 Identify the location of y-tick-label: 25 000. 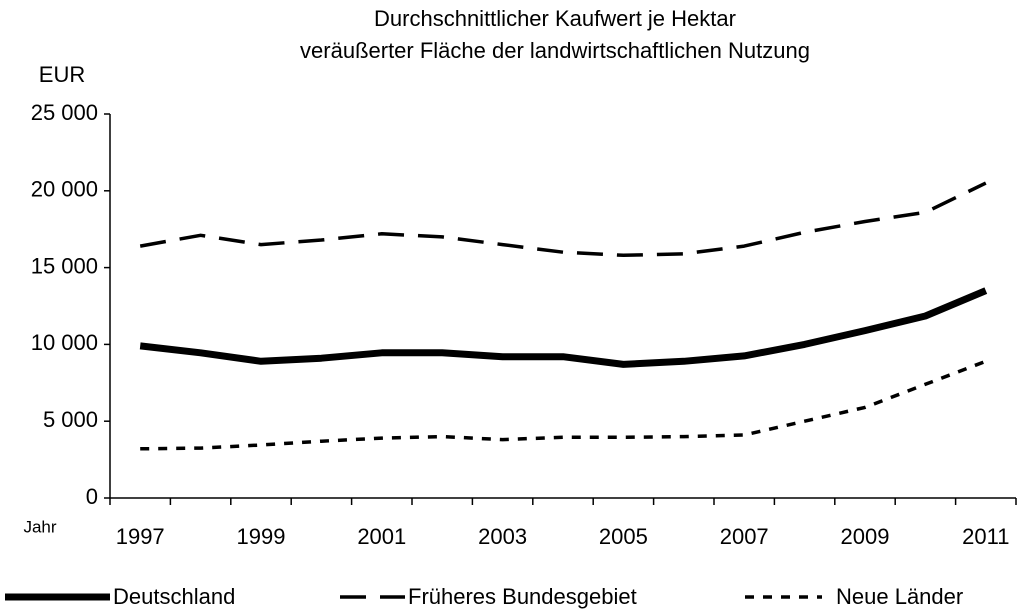
(64, 112).